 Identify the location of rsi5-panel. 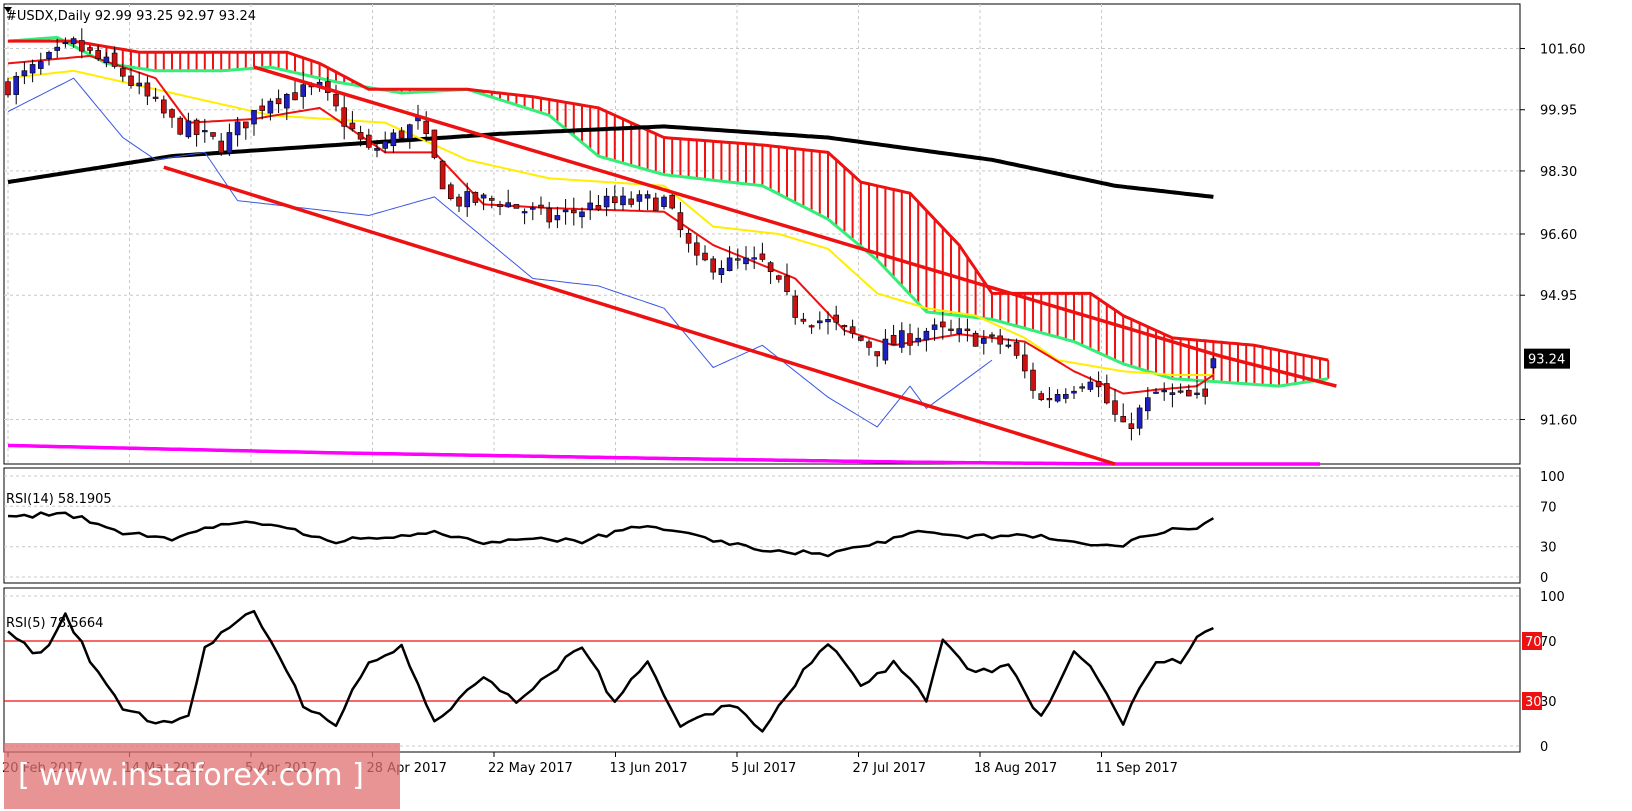
(762, 671).